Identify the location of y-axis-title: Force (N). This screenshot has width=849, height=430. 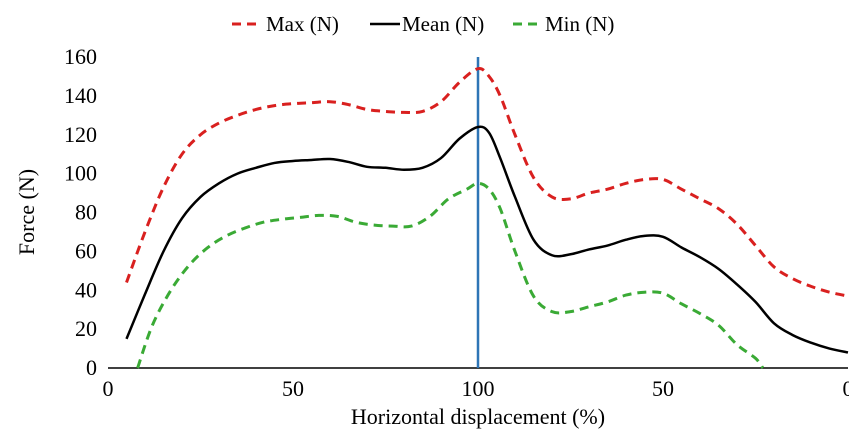
(26, 212).